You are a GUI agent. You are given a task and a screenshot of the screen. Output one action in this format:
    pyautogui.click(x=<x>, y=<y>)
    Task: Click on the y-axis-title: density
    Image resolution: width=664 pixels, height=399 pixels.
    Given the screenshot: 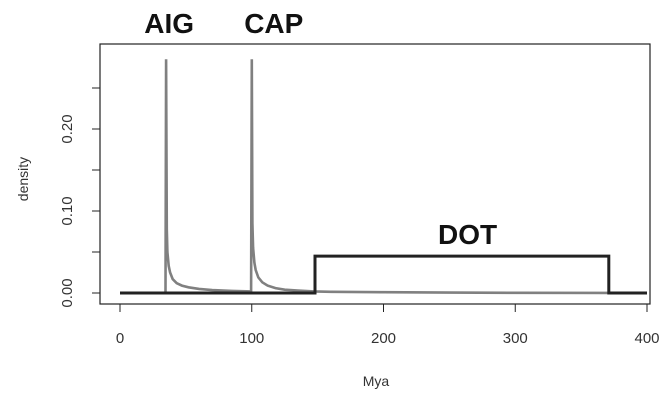 What is the action you would take?
    pyautogui.click(x=23, y=179)
    